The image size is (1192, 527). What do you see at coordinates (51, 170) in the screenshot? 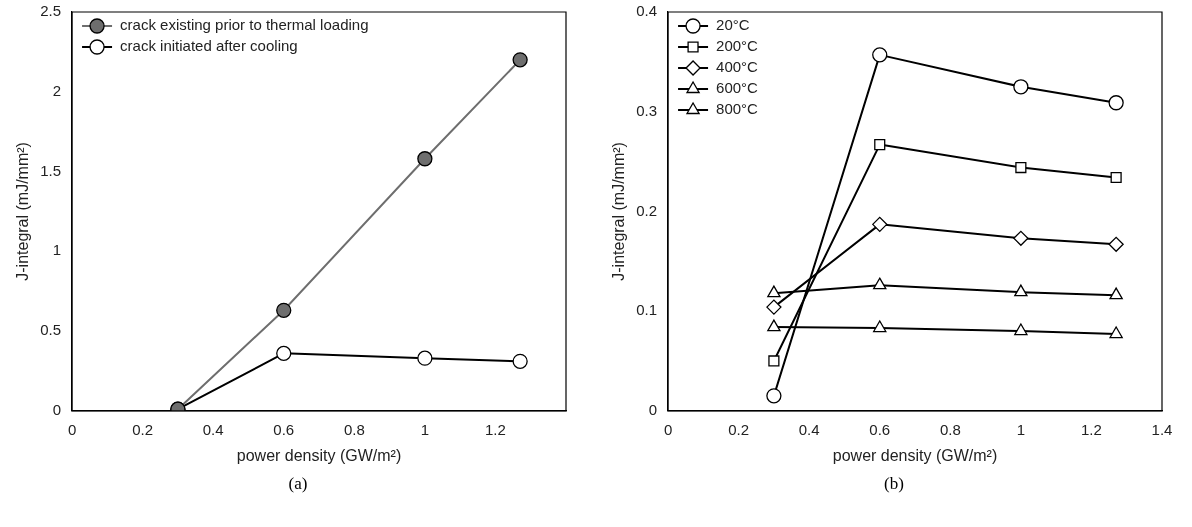
I see `y-tick-label: 1.5` at bounding box center [51, 170].